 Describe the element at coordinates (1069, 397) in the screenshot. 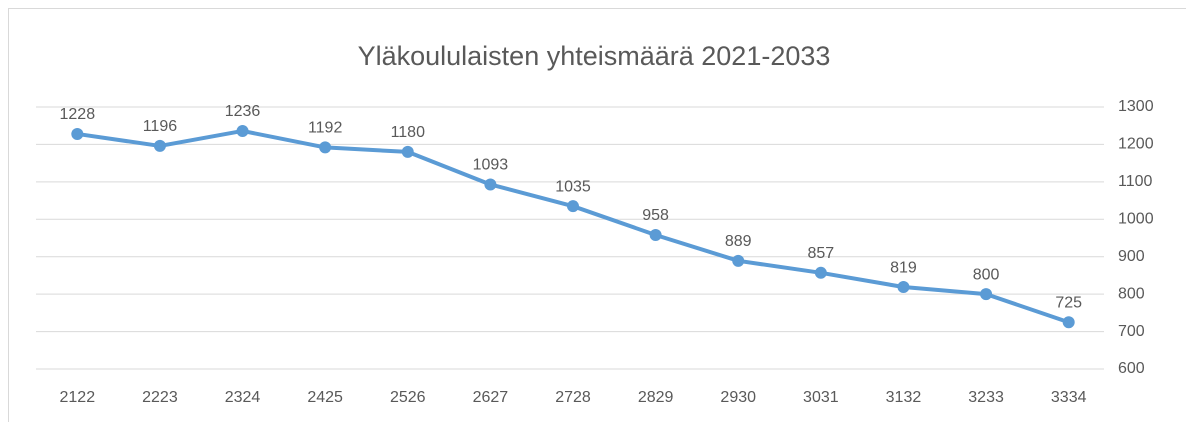

I see `x-tick-label: 3334` at that location.